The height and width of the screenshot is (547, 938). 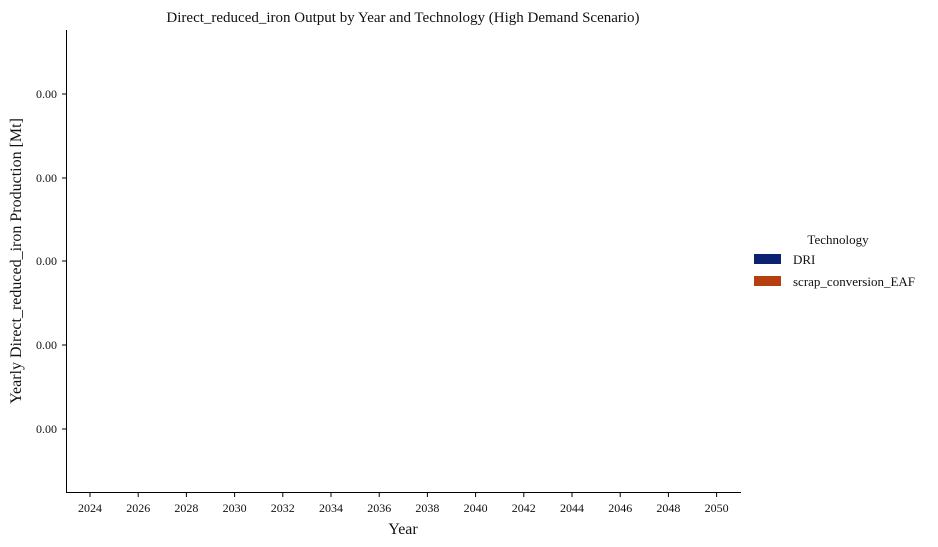 What do you see at coordinates (403, 529) in the screenshot?
I see `x-axis-label: Year` at bounding box center [403, 529].